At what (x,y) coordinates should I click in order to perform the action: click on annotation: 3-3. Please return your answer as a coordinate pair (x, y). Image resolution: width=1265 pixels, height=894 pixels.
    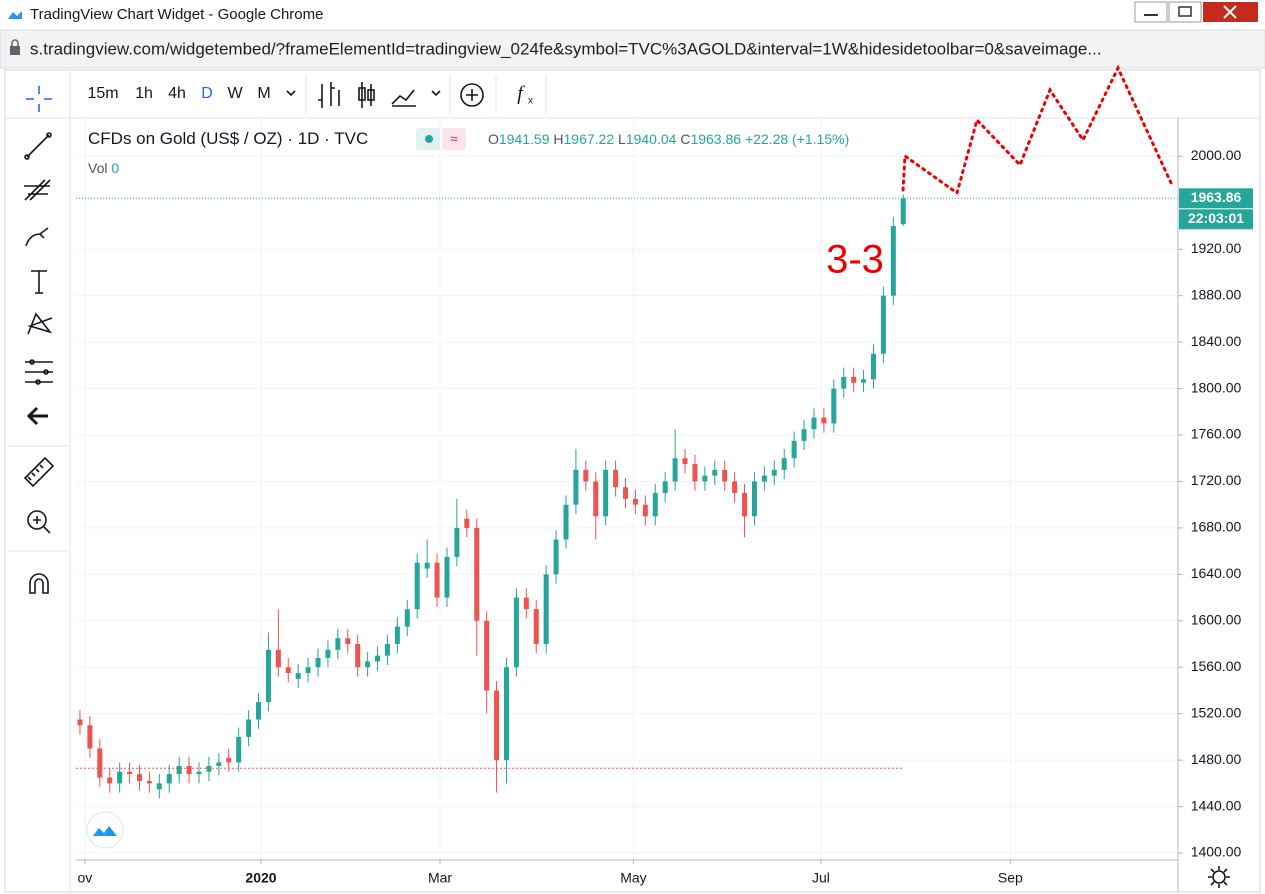
    Looking at the image, I should click on (855, 260).